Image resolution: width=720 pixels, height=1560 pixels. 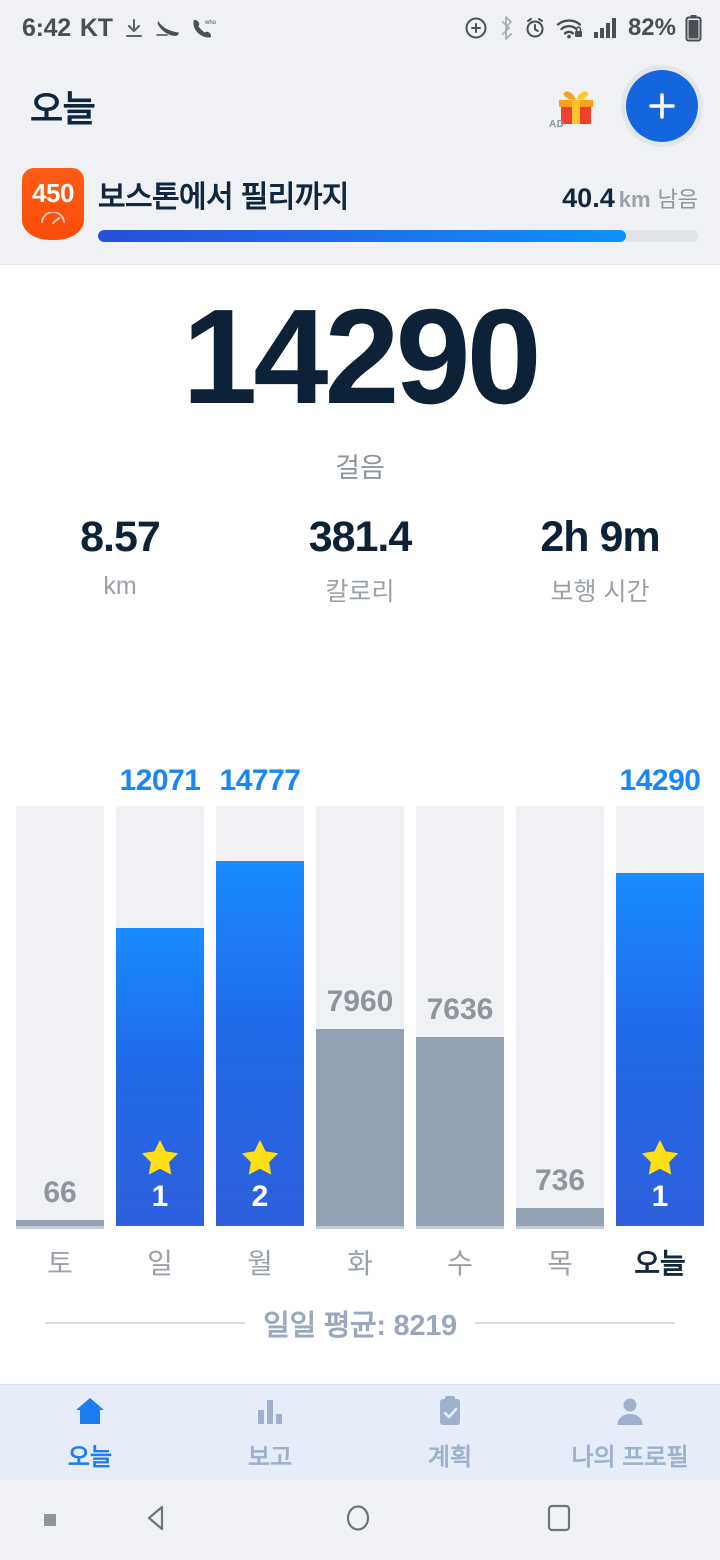 I want to click on status-bar: 6:42 KT who 82%, so click(x=360, y=28).